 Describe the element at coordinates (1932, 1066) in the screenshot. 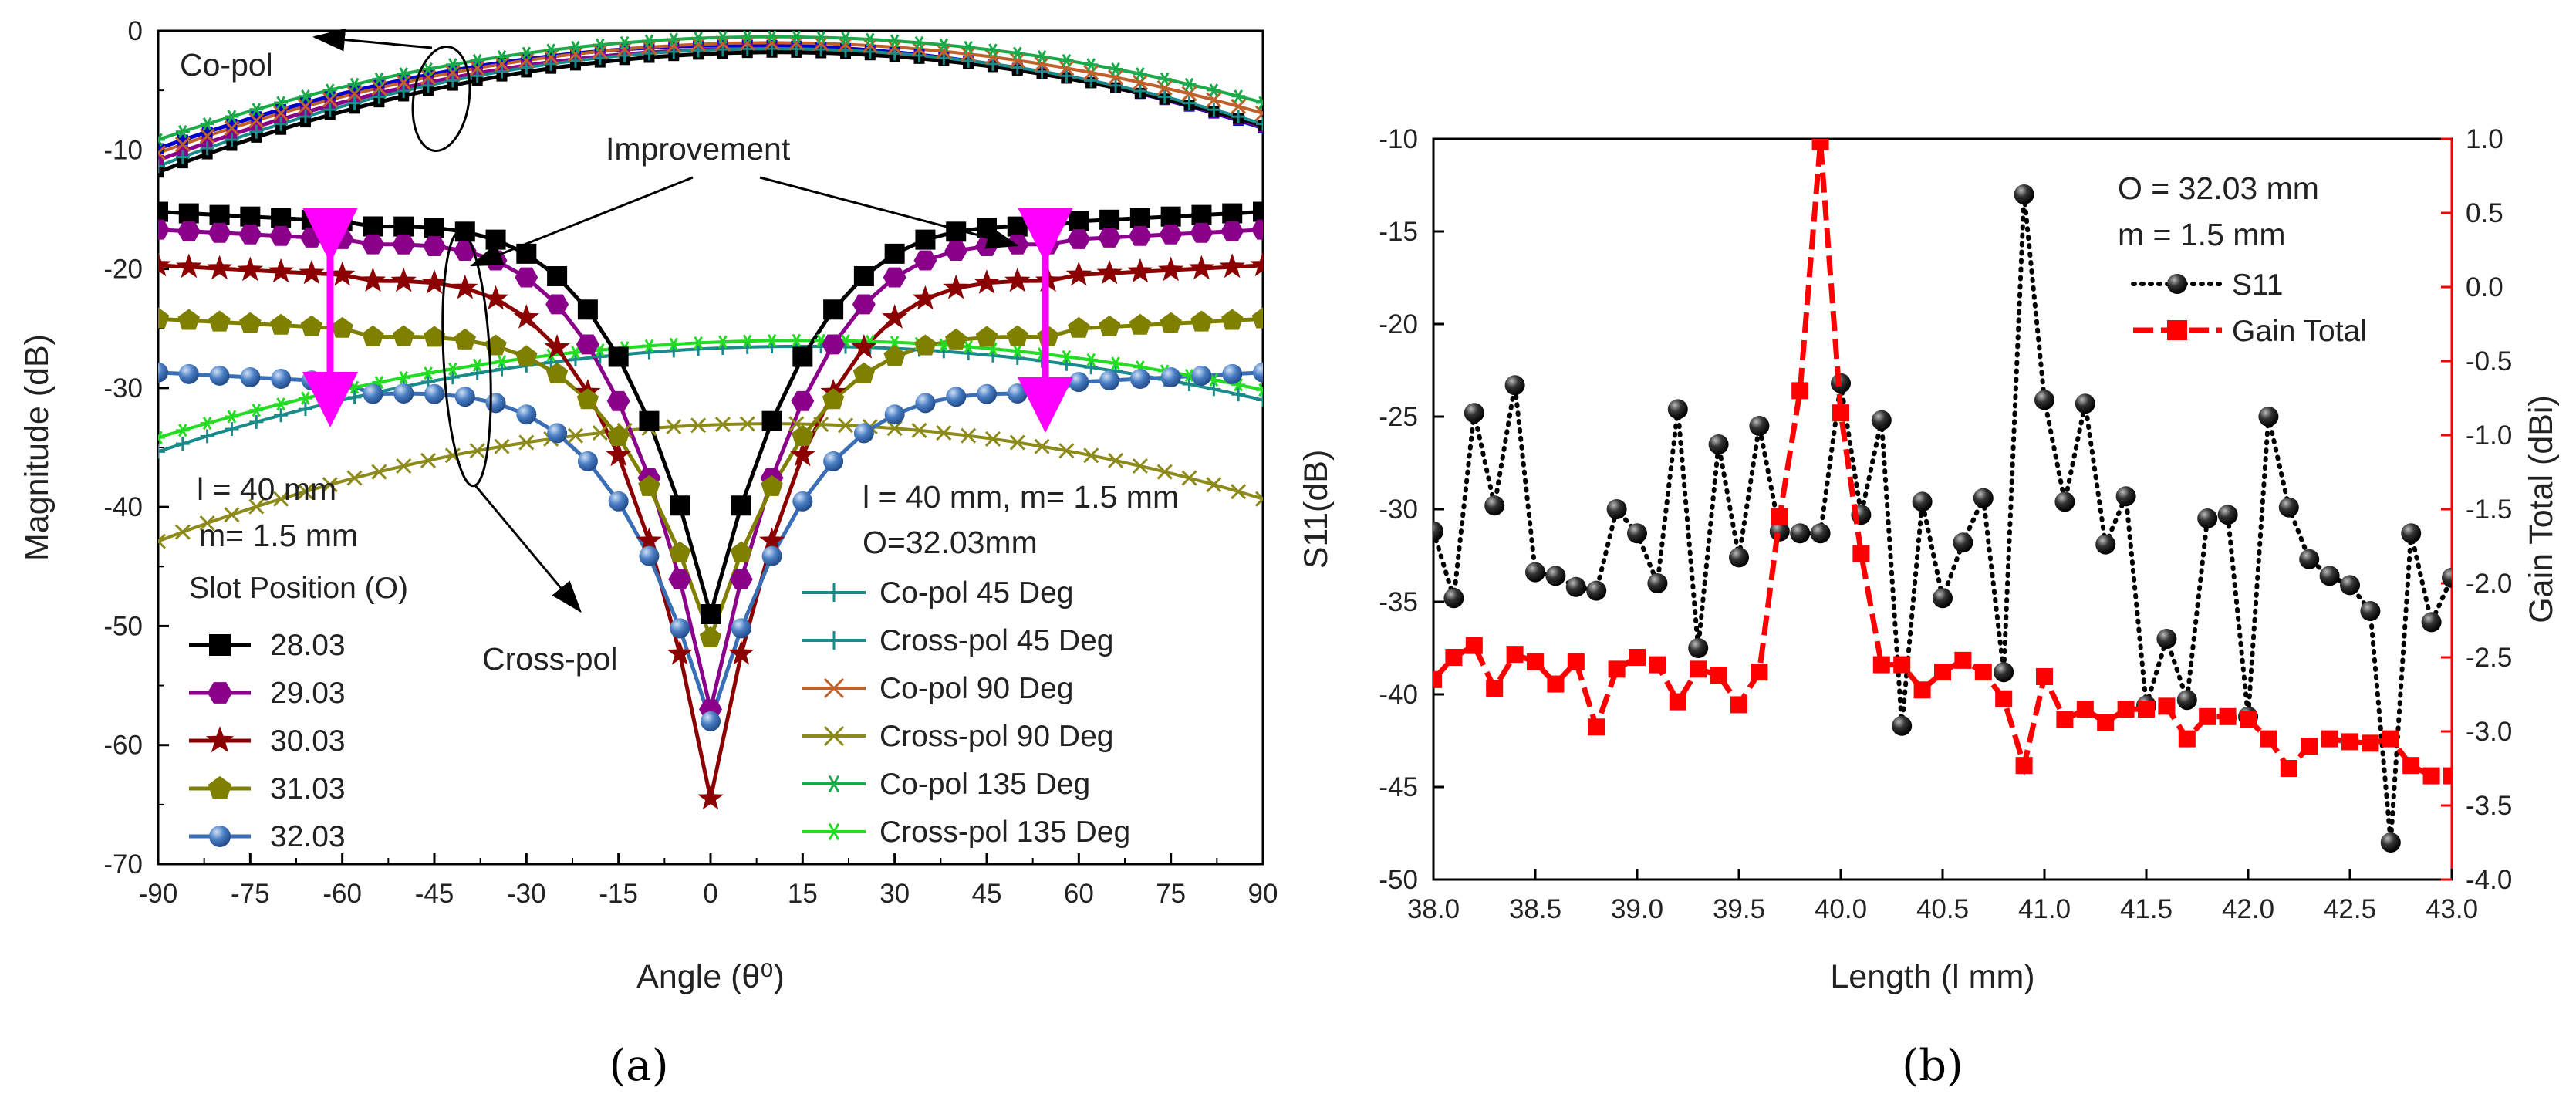

I see `panel-b-caption: (b)` at that location.